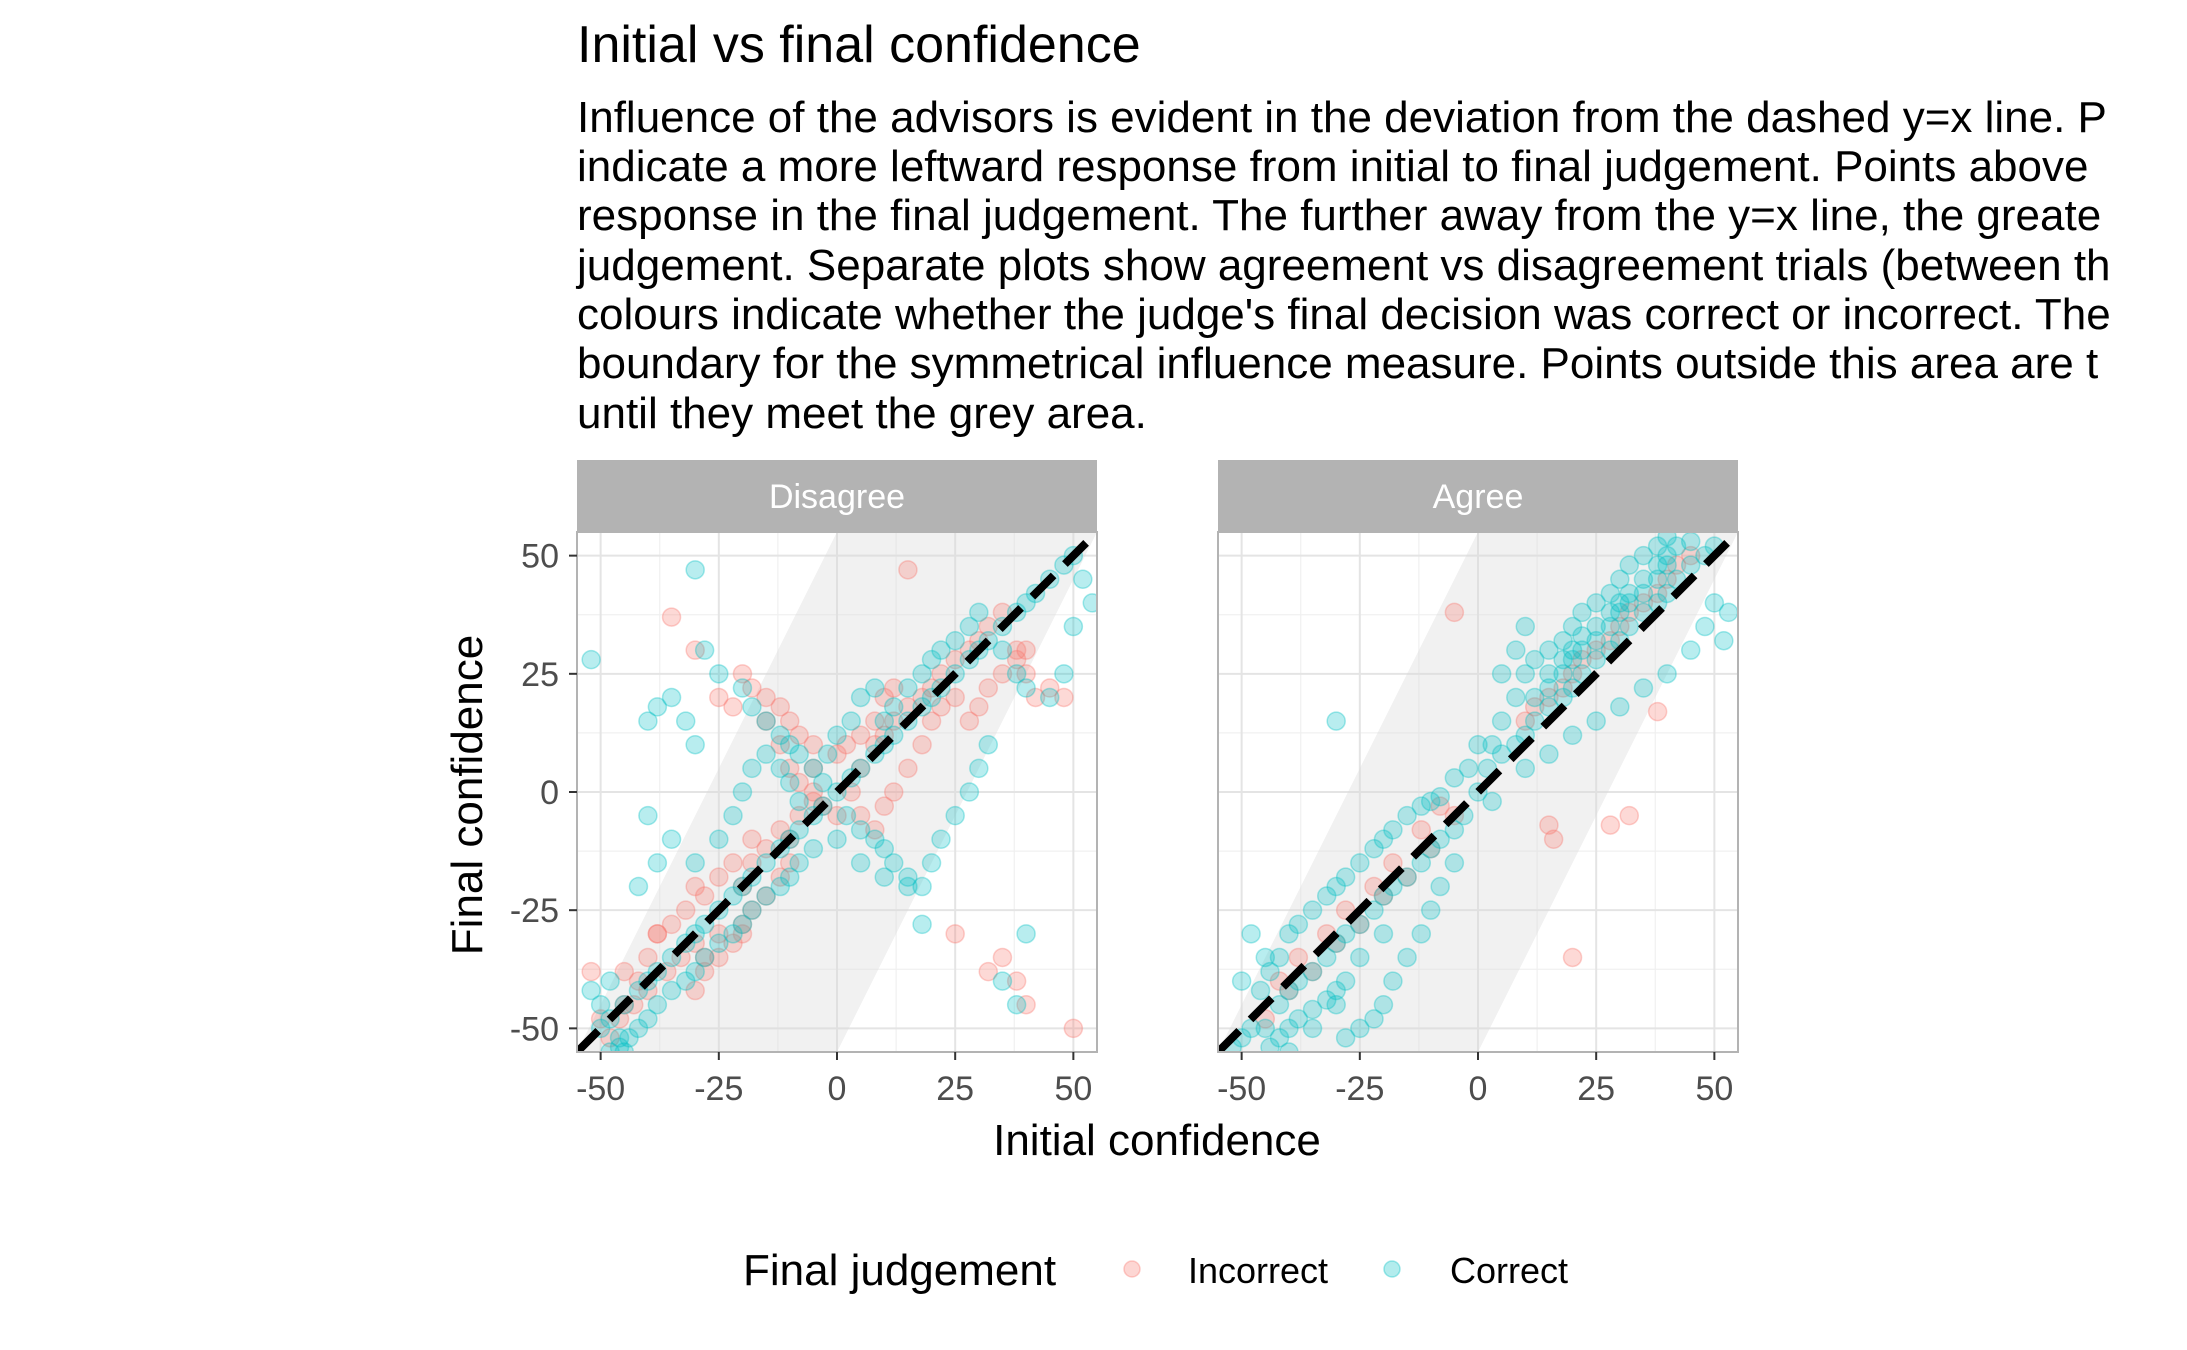 This screenshot has width=2187, height=1350. What do you see at coordinates (1478, 497) in the screenshot?
I see `facet-label: Agree` at bounding box center [1478, 497].